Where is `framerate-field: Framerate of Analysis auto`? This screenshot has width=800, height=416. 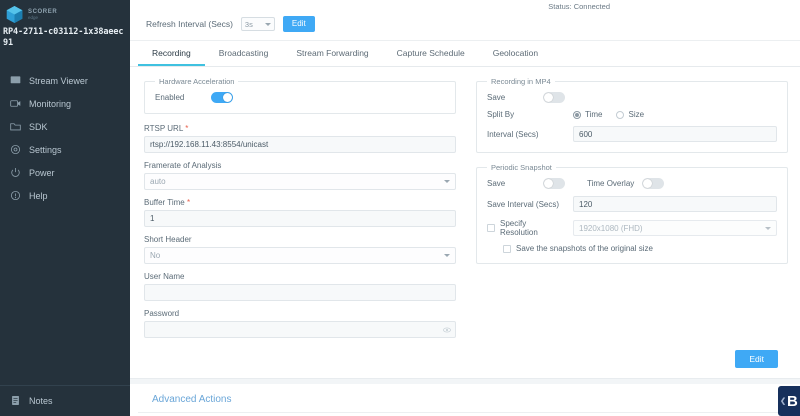 framerate-field: Framerate of Analysis auto is located at coordinates (300, 176).